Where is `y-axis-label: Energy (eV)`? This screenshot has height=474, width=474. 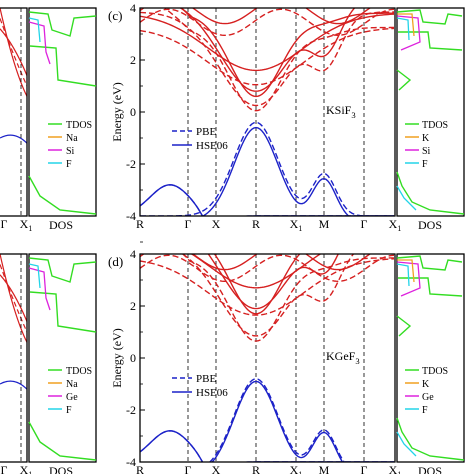
y-axis-label: Energy (eV) is located at coordinates (117, 111).